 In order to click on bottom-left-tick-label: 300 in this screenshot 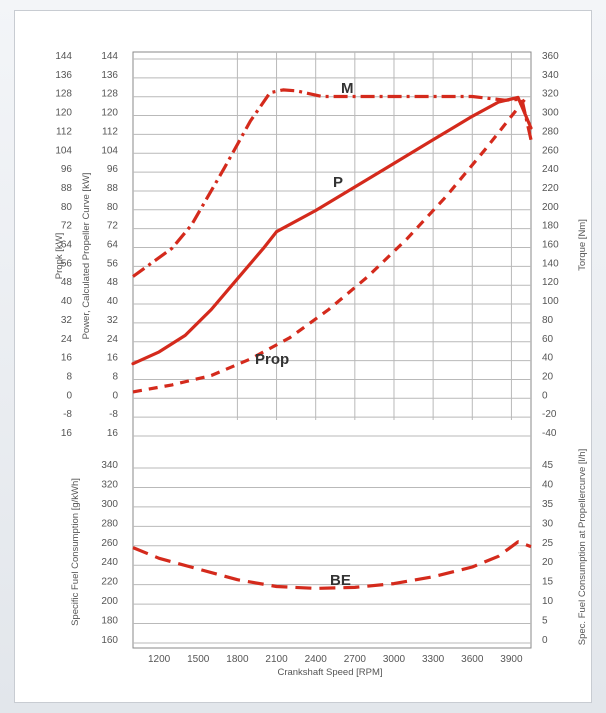, I will do `click(109, 504)`.